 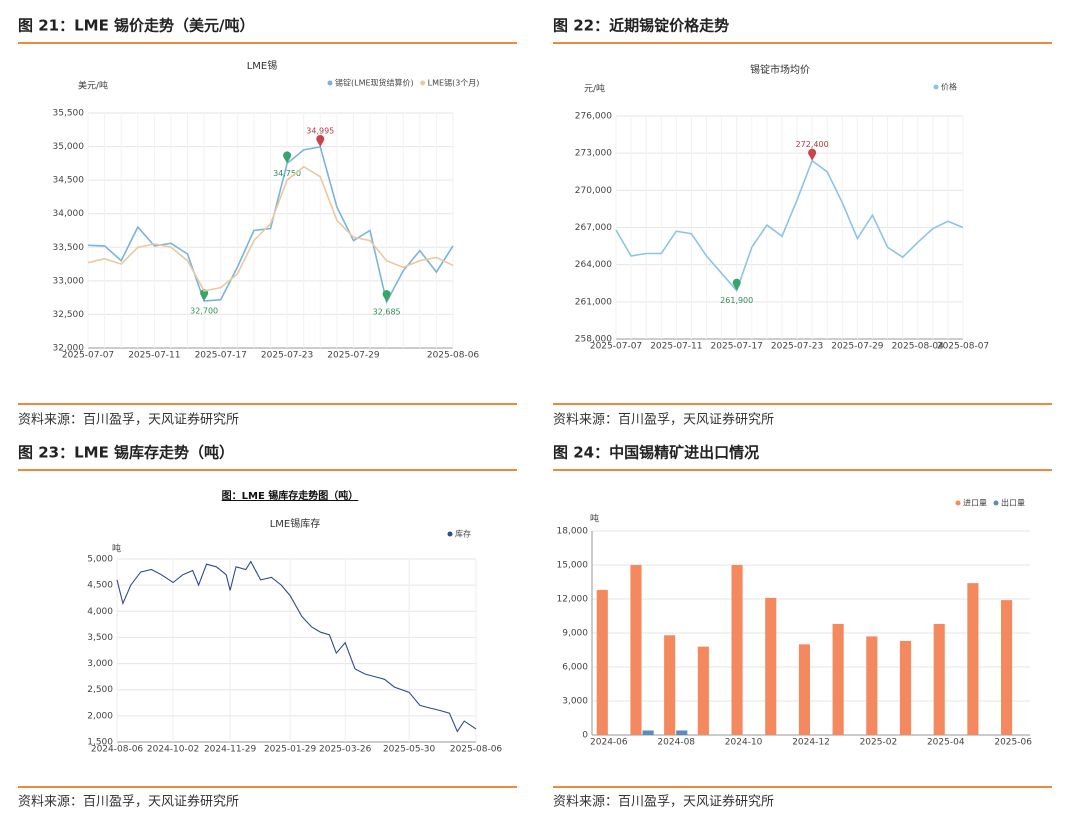 I want to click on value-label: 32,700, so click(x=204, y=311).